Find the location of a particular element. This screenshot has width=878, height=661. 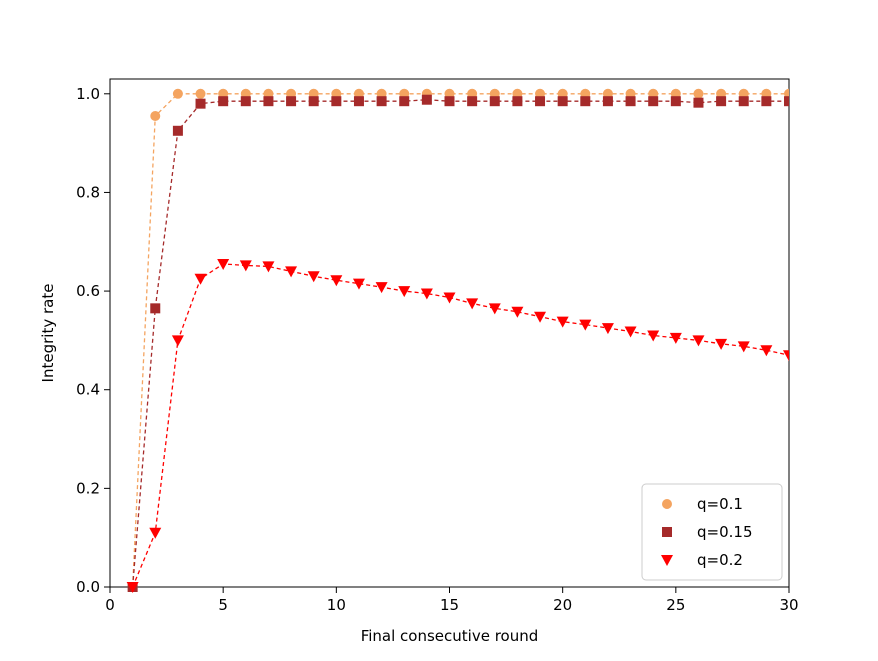

x-tick-label: 20 is located at coordinates (562, 605).